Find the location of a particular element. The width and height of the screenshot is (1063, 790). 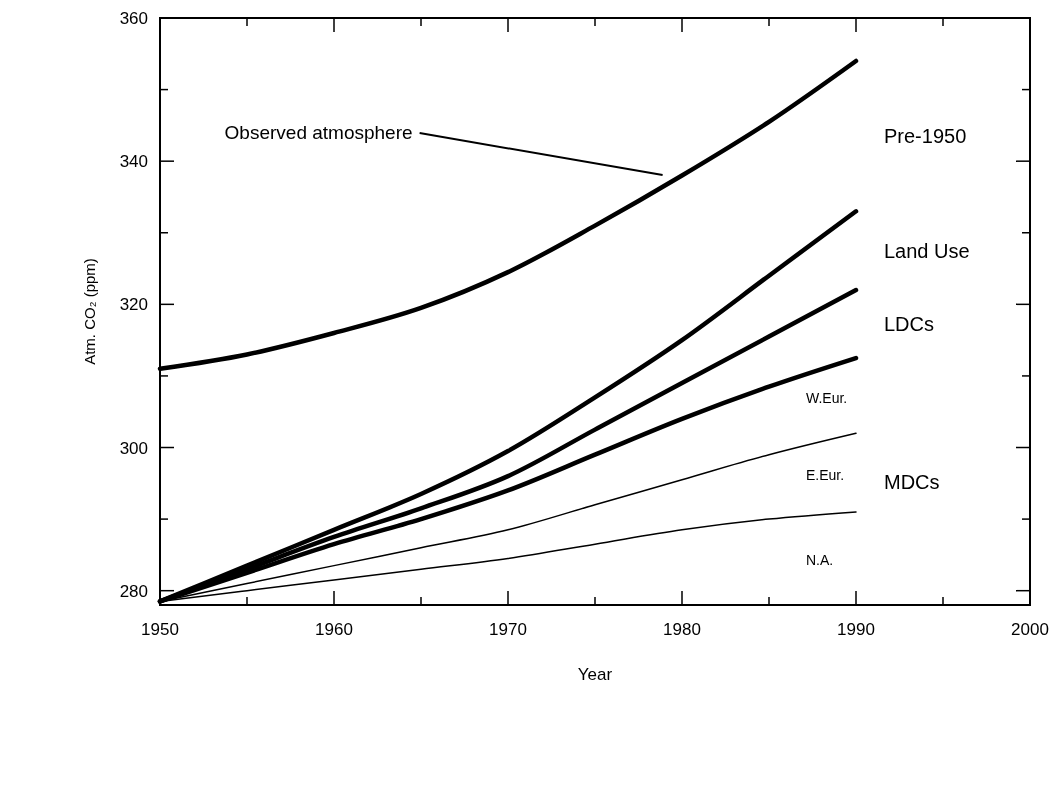

y-tick-label: 320 is located at coordinates (133, 305).